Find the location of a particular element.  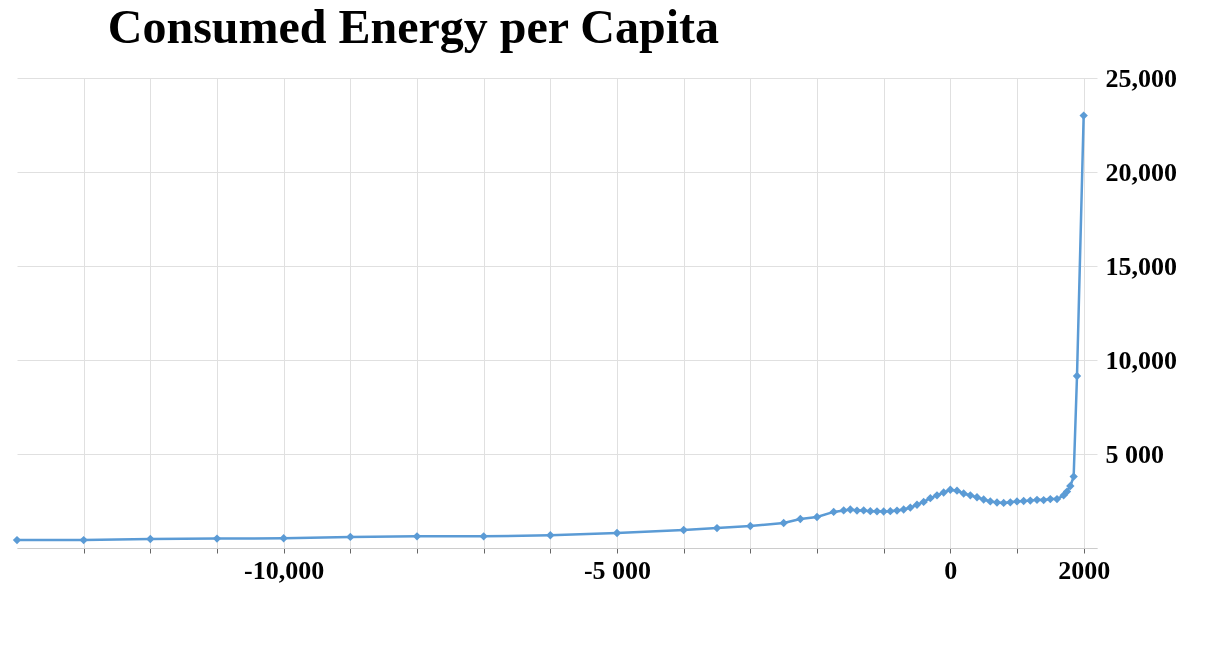

y-tick-label: 5 000 is located at coordinates (1134, 454).